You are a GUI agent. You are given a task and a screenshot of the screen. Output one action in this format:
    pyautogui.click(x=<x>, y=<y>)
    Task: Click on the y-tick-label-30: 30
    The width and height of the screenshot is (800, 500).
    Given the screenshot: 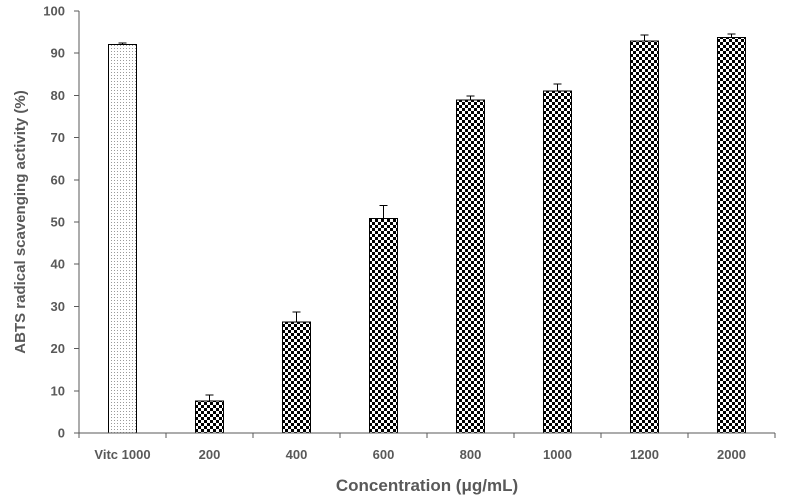 What is the action you would take?
    pyautogui.click(x=58, y=306)
    